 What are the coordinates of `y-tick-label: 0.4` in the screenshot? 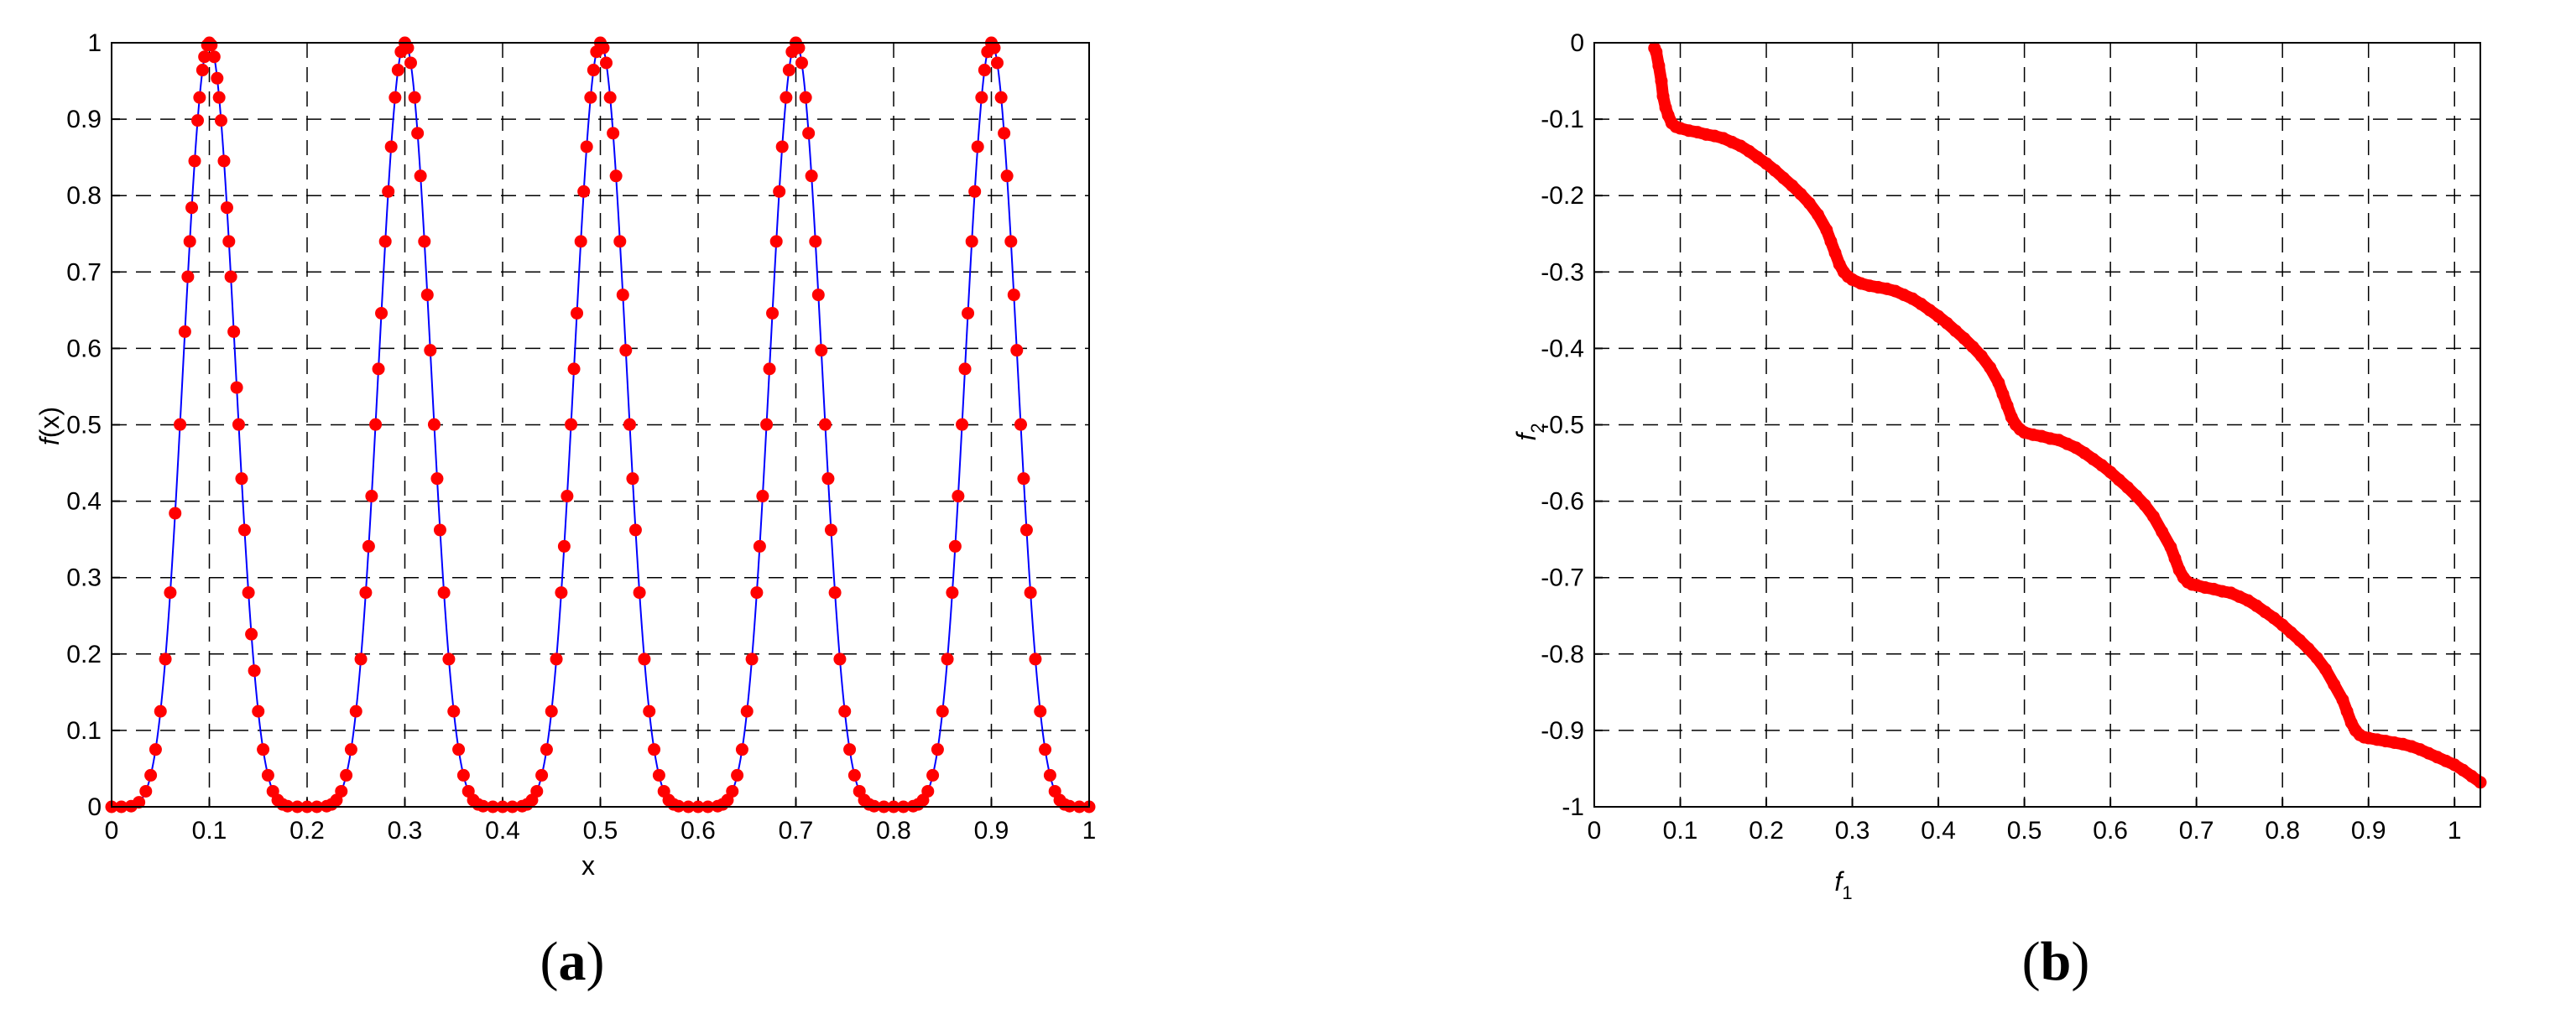 It's located at (84, 502).